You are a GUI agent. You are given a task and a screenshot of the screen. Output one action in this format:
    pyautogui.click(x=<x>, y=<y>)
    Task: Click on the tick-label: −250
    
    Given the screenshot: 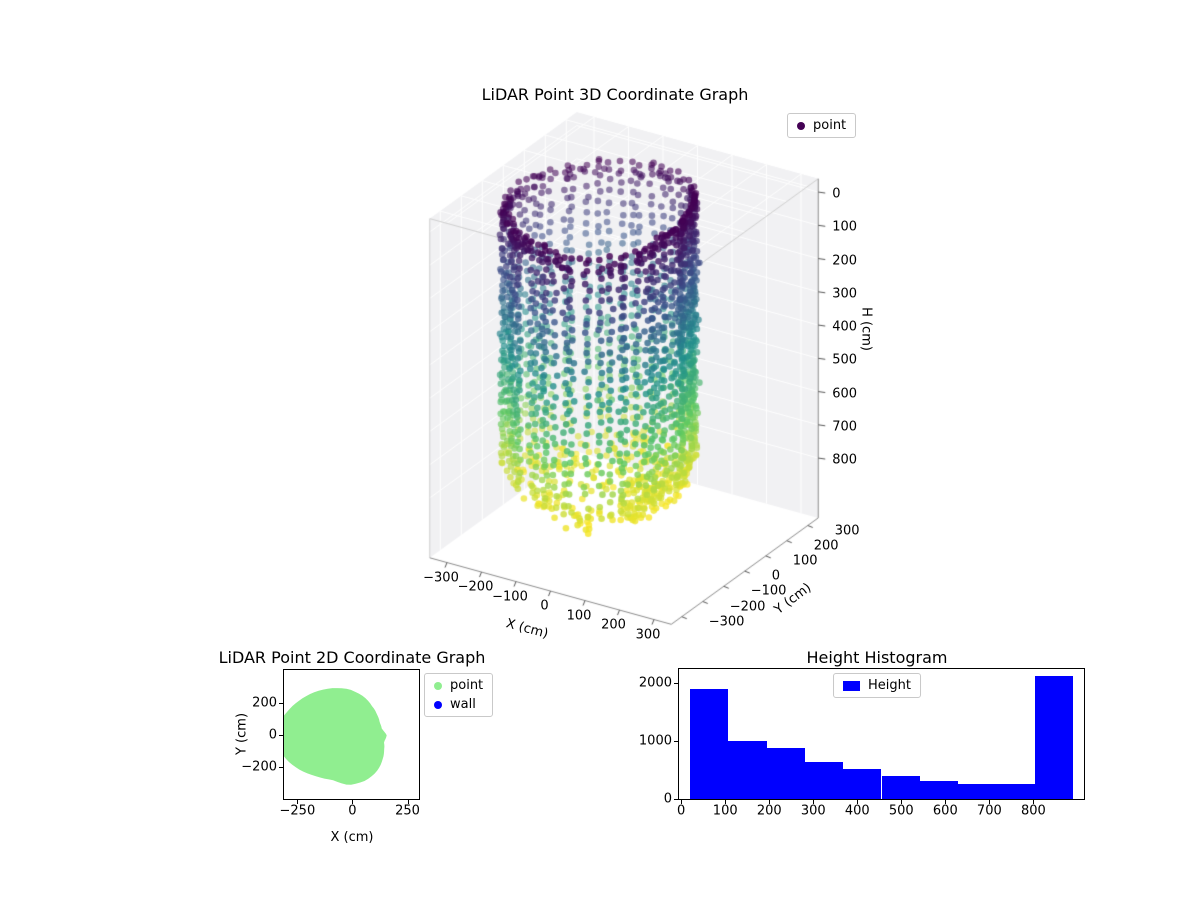 What is the action you would take?
    pyautogui.click(x=297, y=811)
    